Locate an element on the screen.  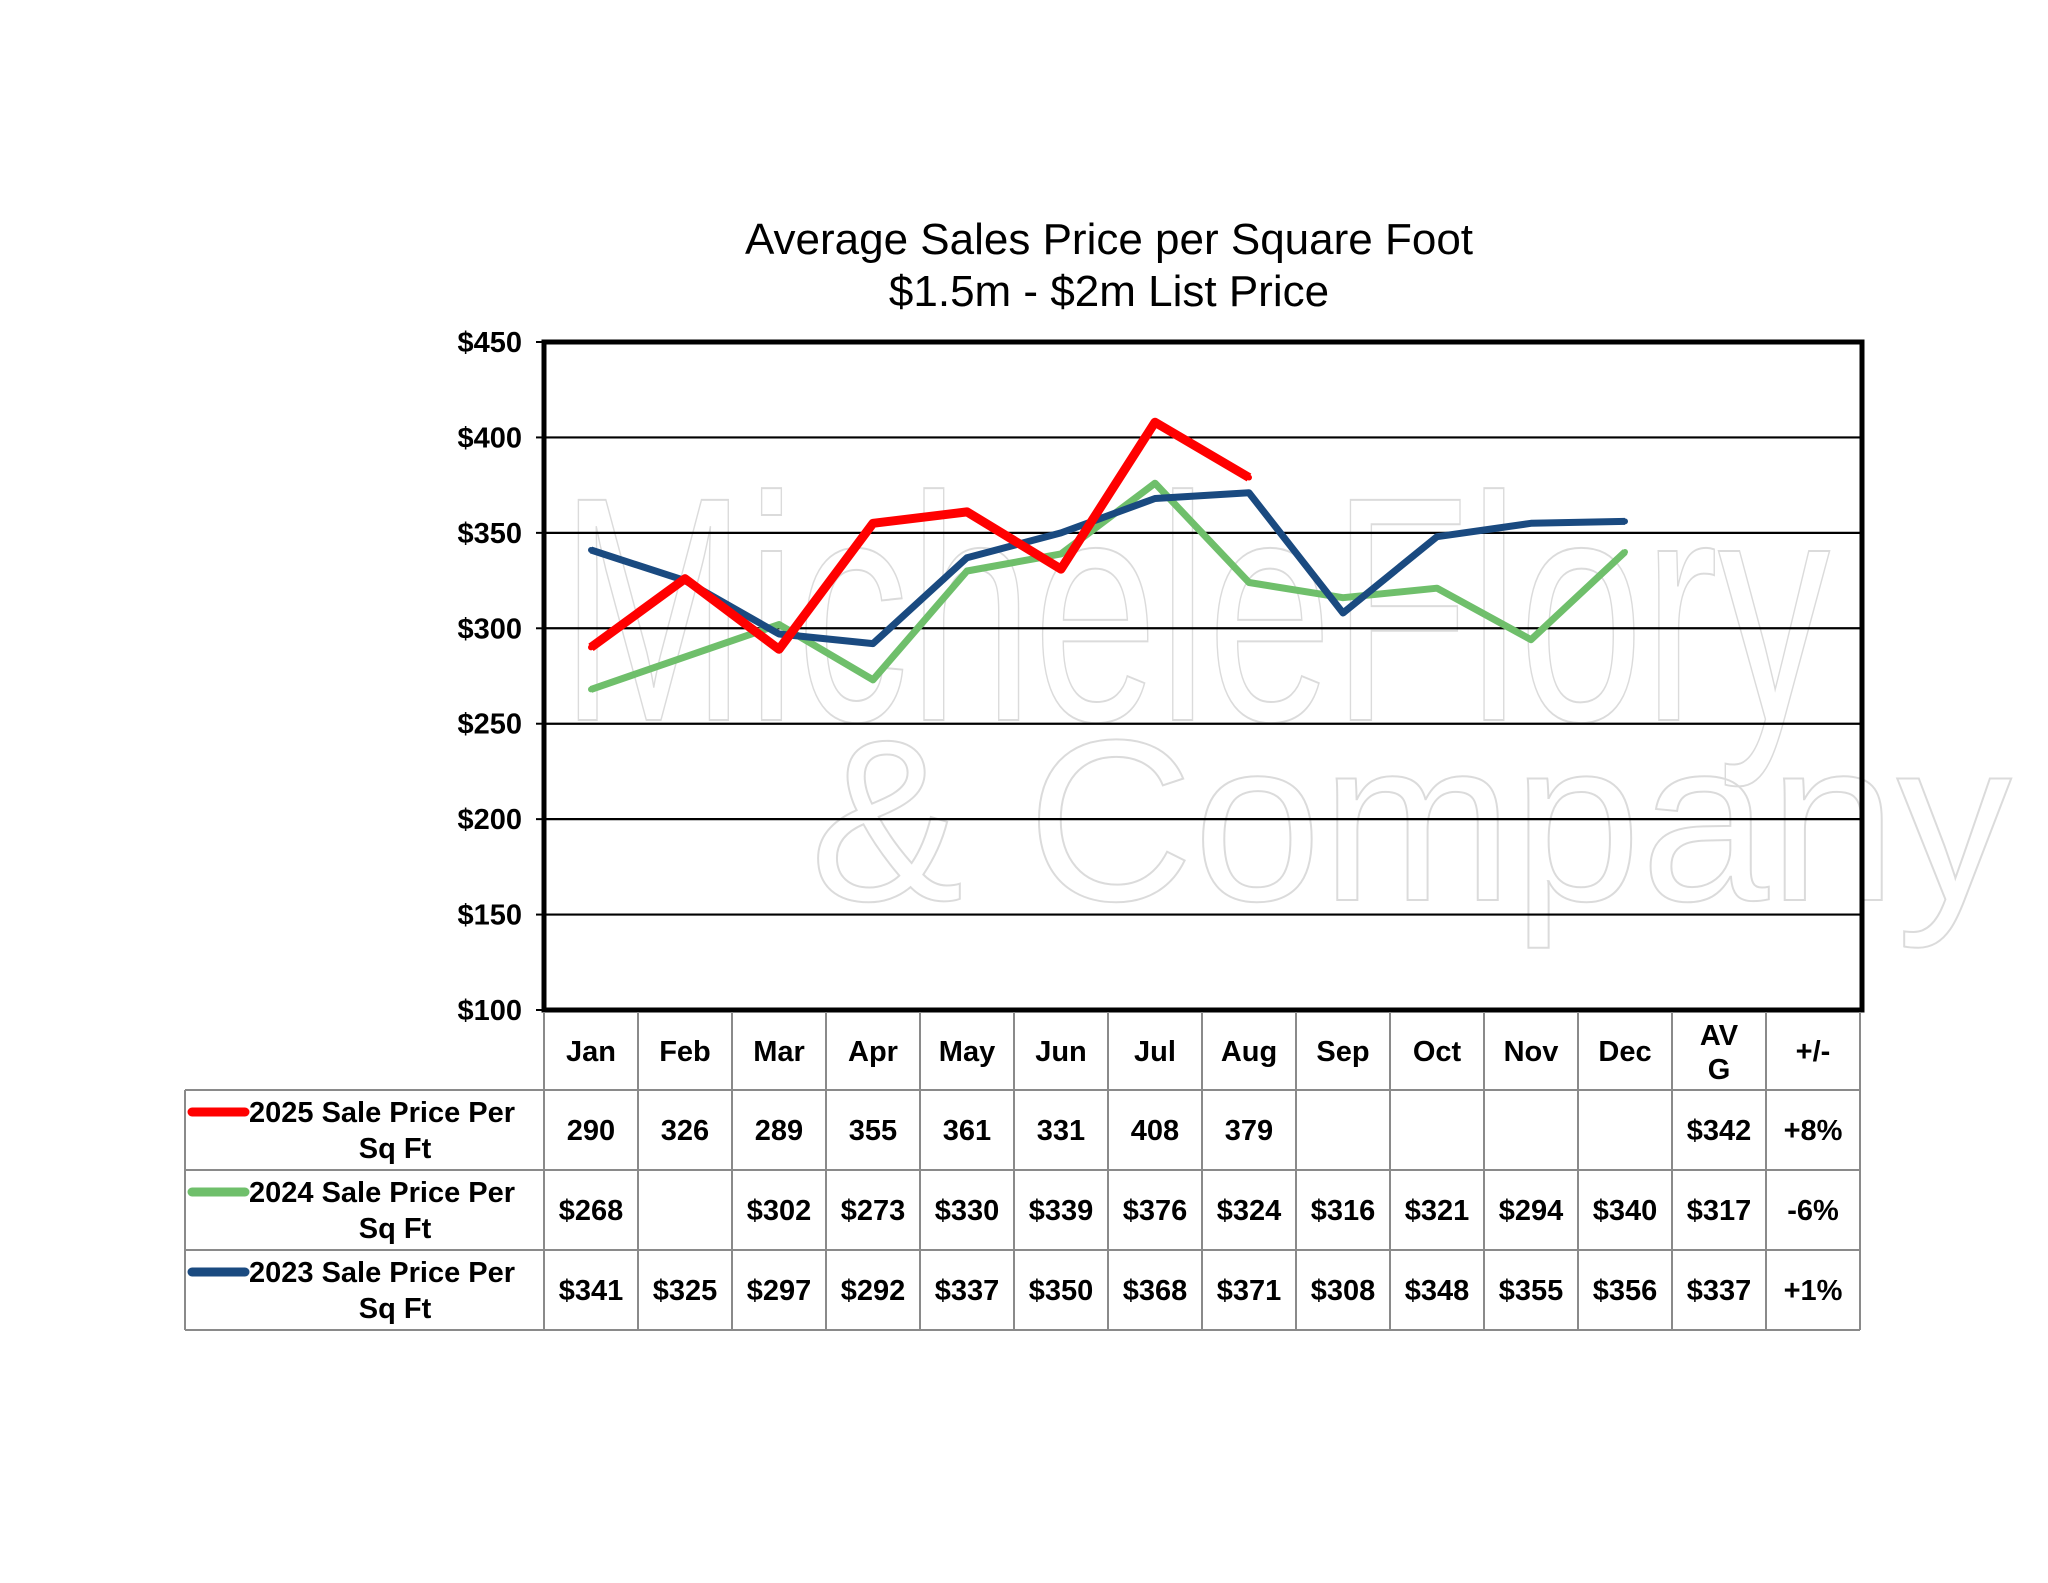
table-cell: $368 is located at coordinates (1155, 1291).